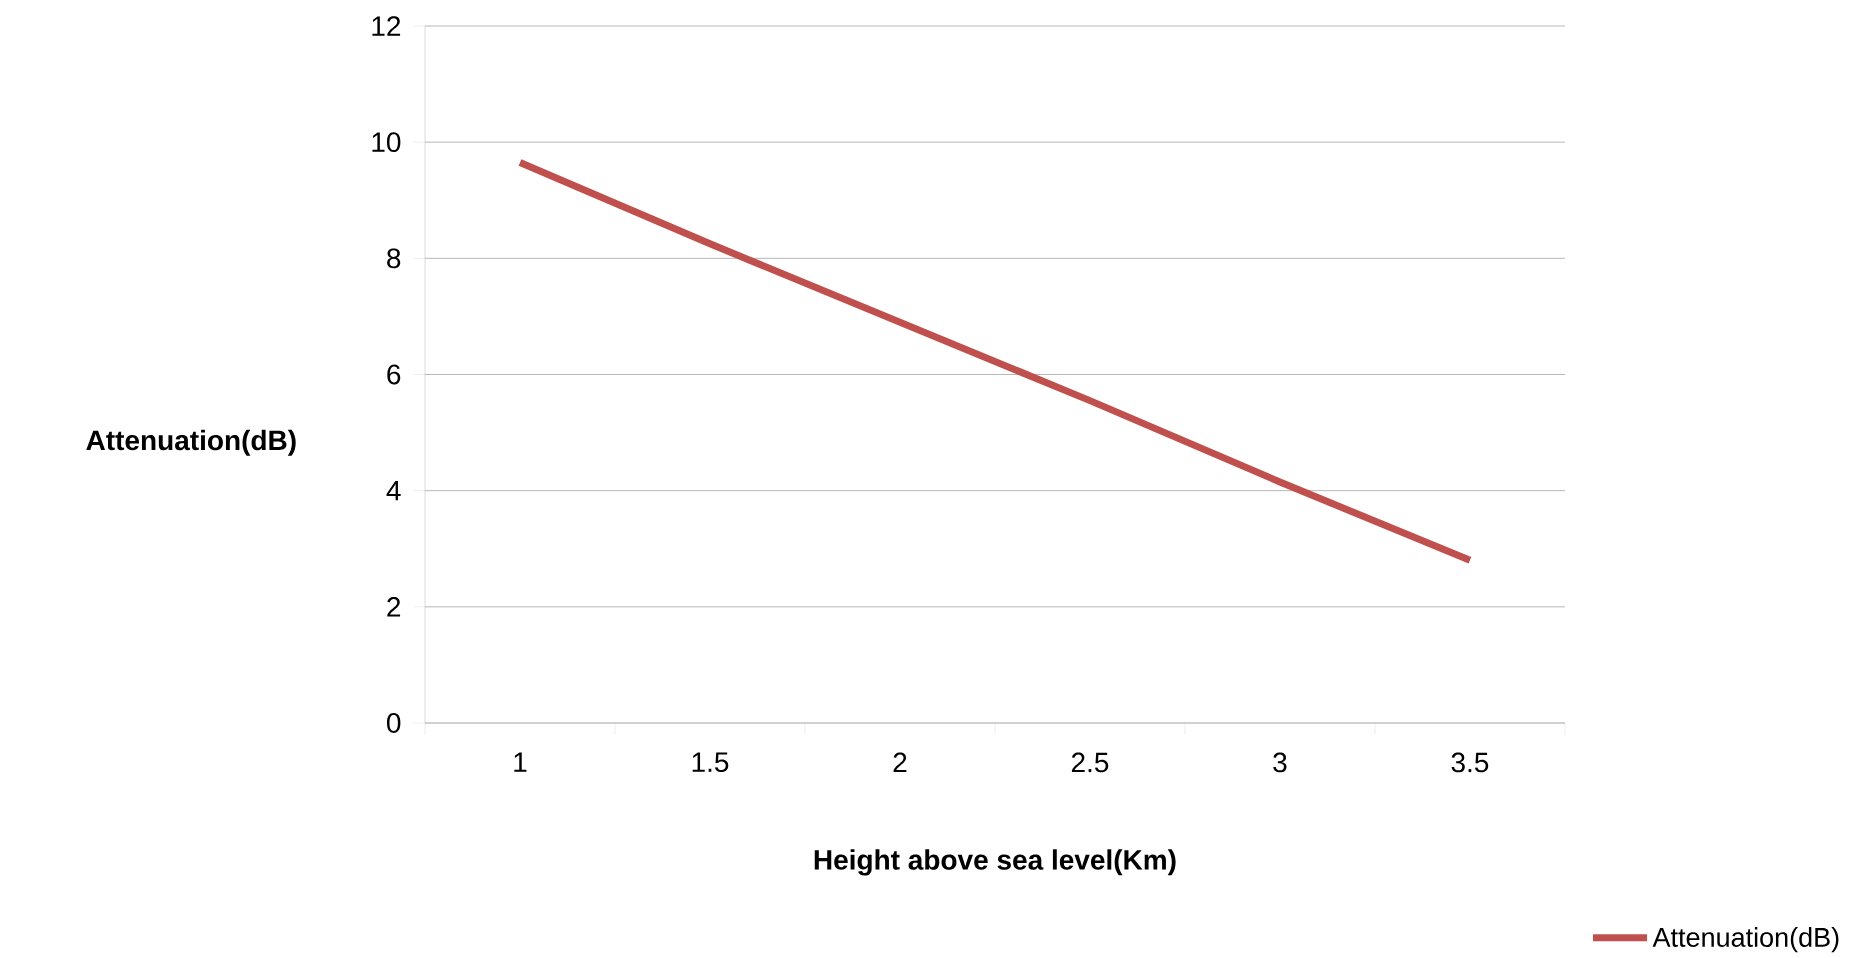 This screenshot has height=958, width=1850. What do you see at coordinates (1090, 762) in the screenshot?
I see `x-tick-label: 2.5` at bounding box center [1090, 762].